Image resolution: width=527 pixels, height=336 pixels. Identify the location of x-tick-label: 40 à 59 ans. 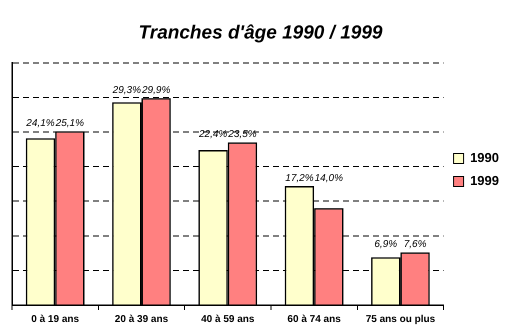
(228, 319).